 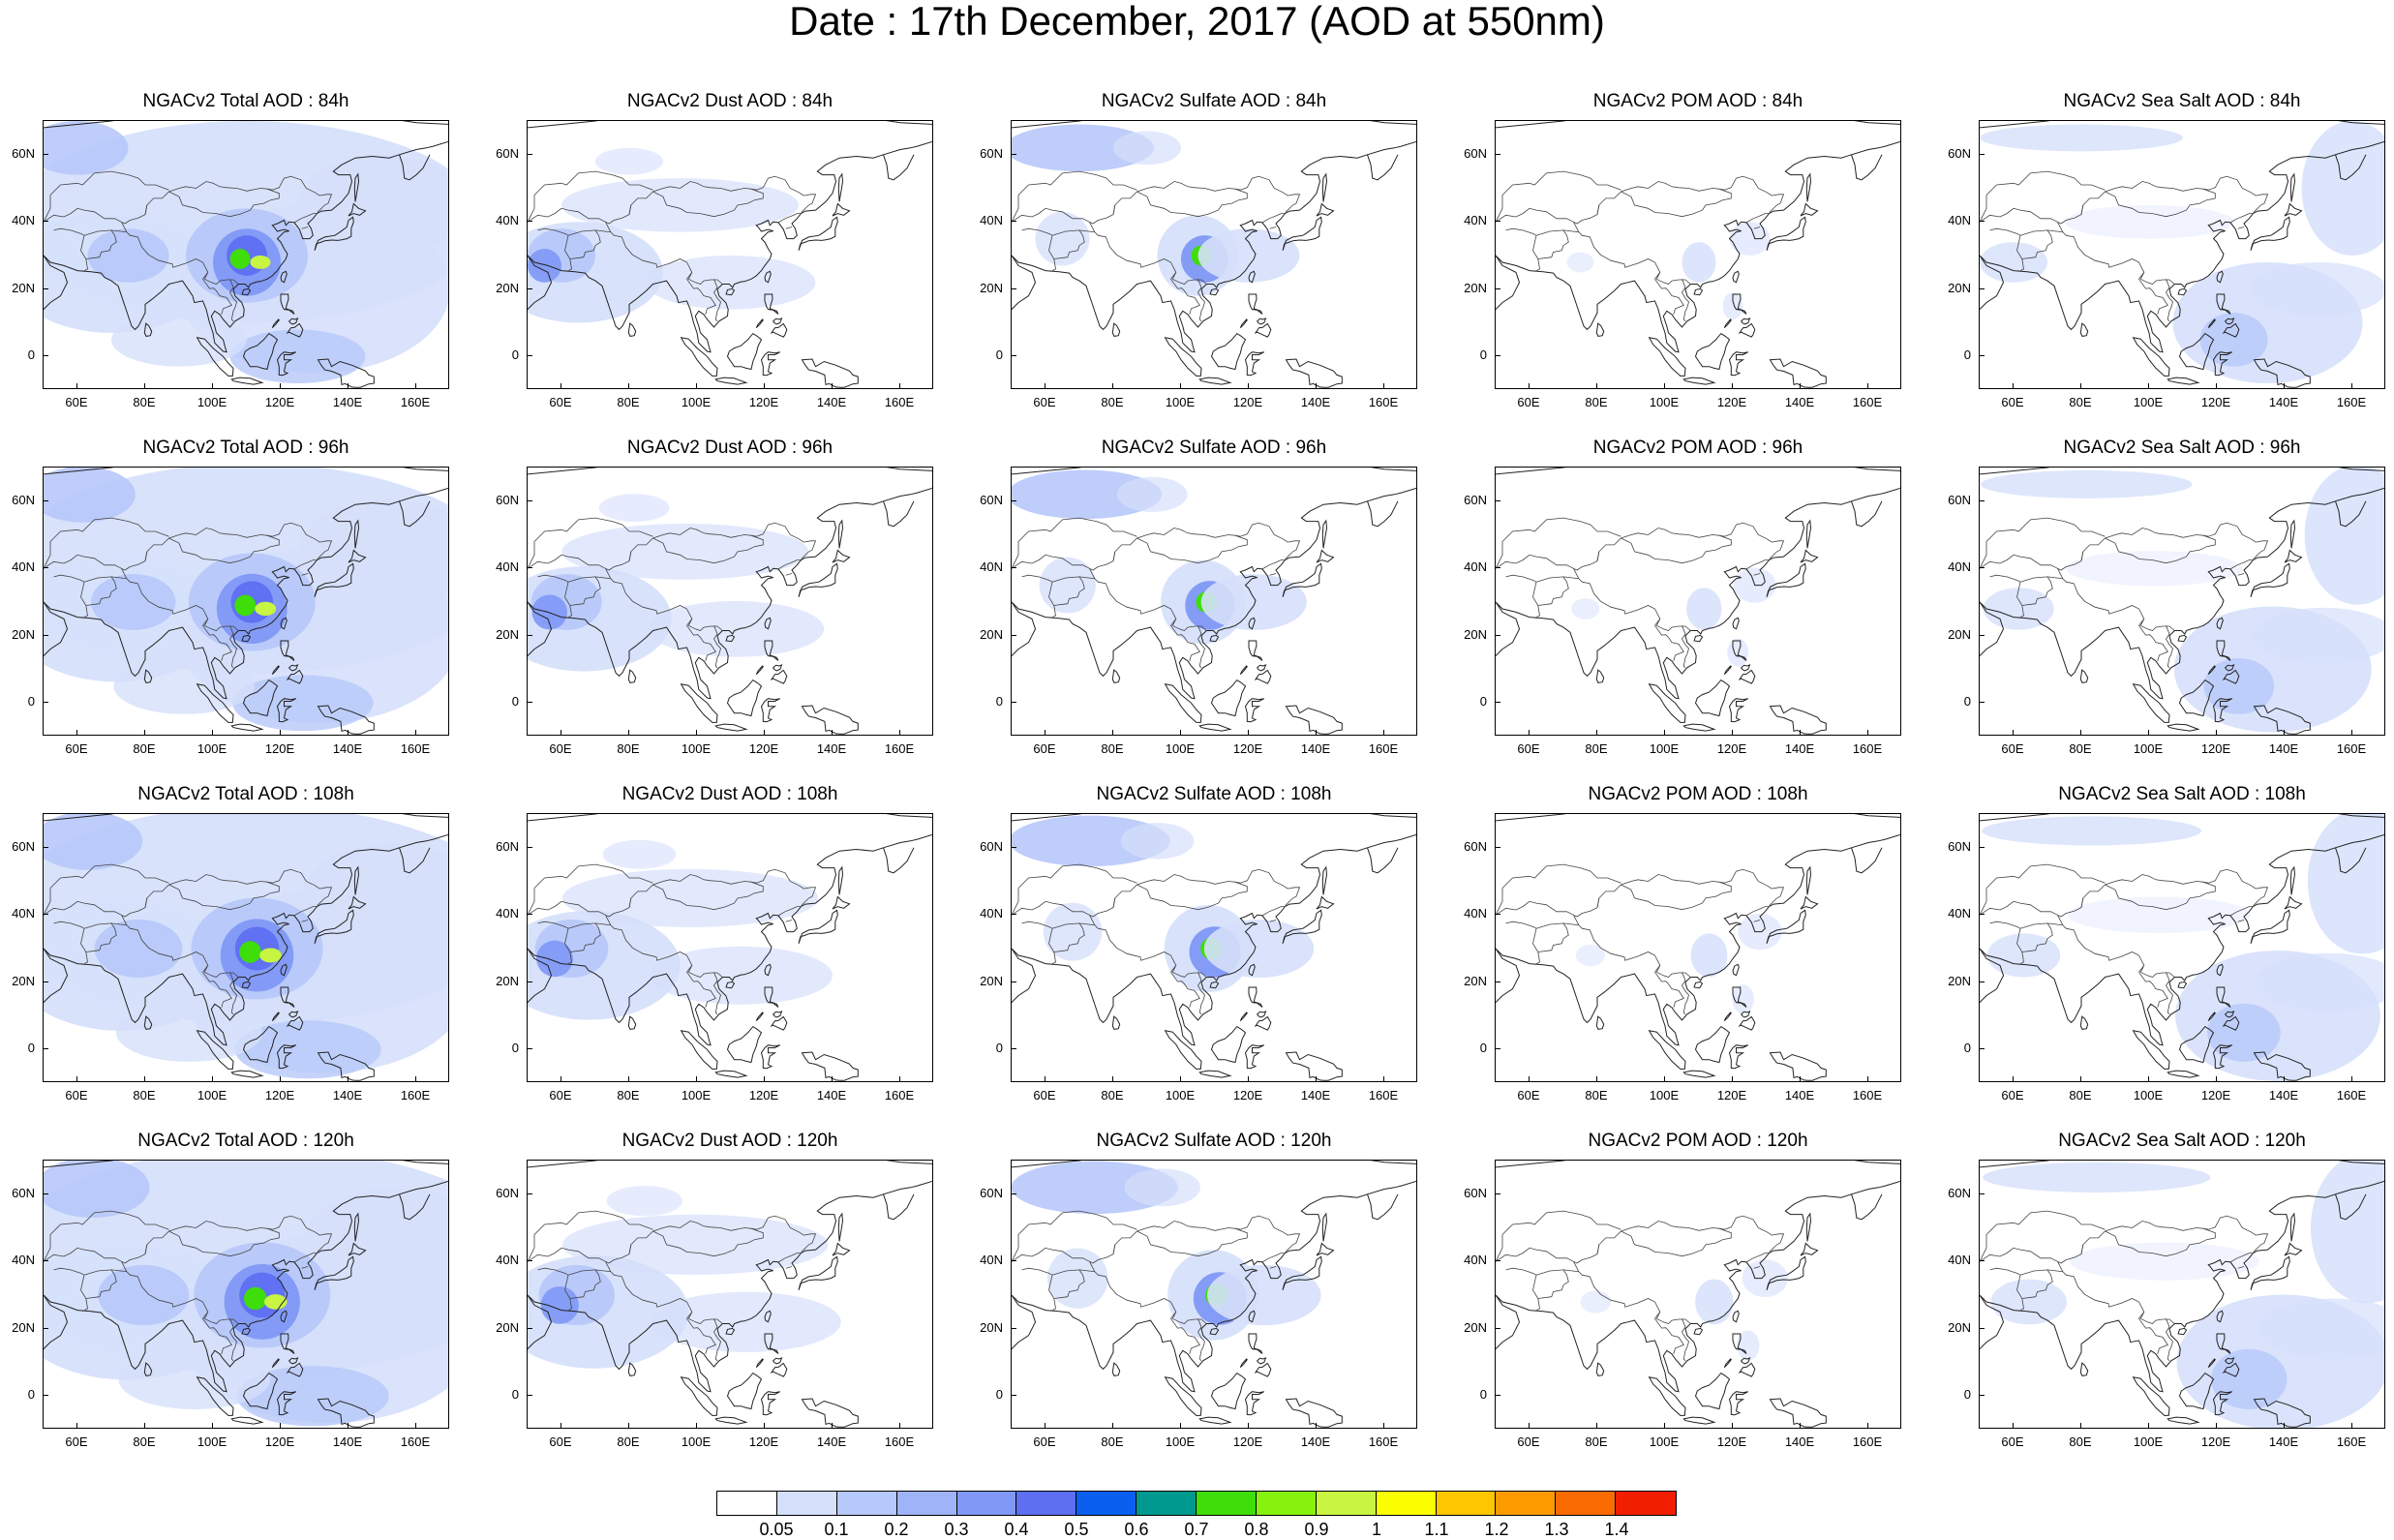 What do you see at coordinates (2182, 1141) in the screenshot?
I see `panel-title: NGACv2 Sea Salt AOD : 120h` at bounding box center [2182, 1141].